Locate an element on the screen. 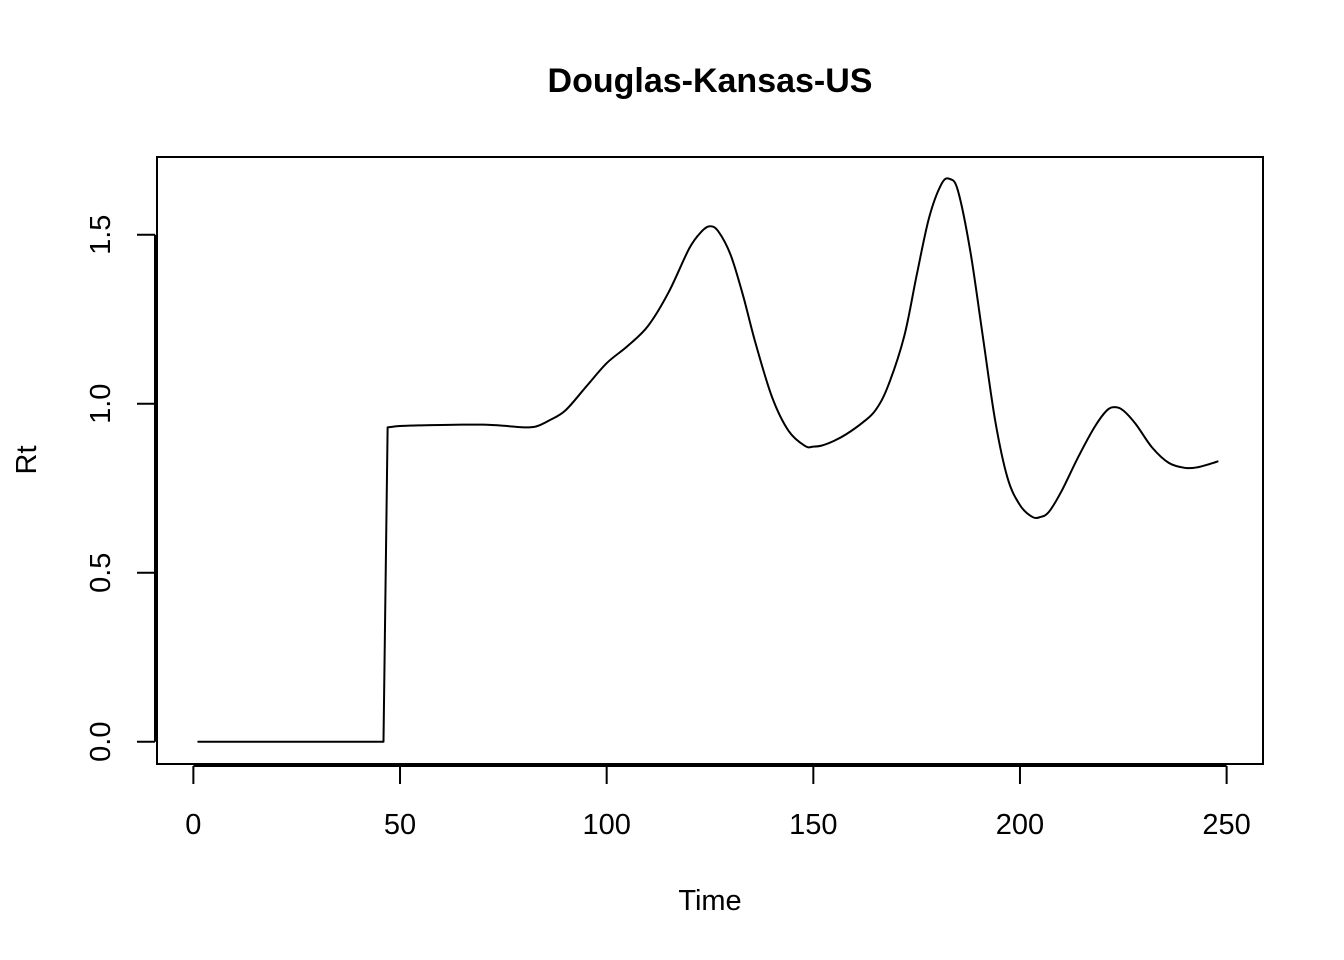 The height and width of the screenshot is (960, 1344). y-tick-label: 0.5 is located at coordinates (101, 573).